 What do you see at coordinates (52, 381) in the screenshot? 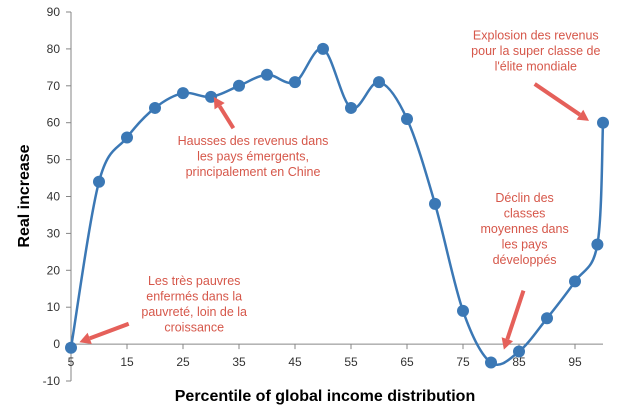
I see `y-tick-label: -10` at bounding box center [52, 381].